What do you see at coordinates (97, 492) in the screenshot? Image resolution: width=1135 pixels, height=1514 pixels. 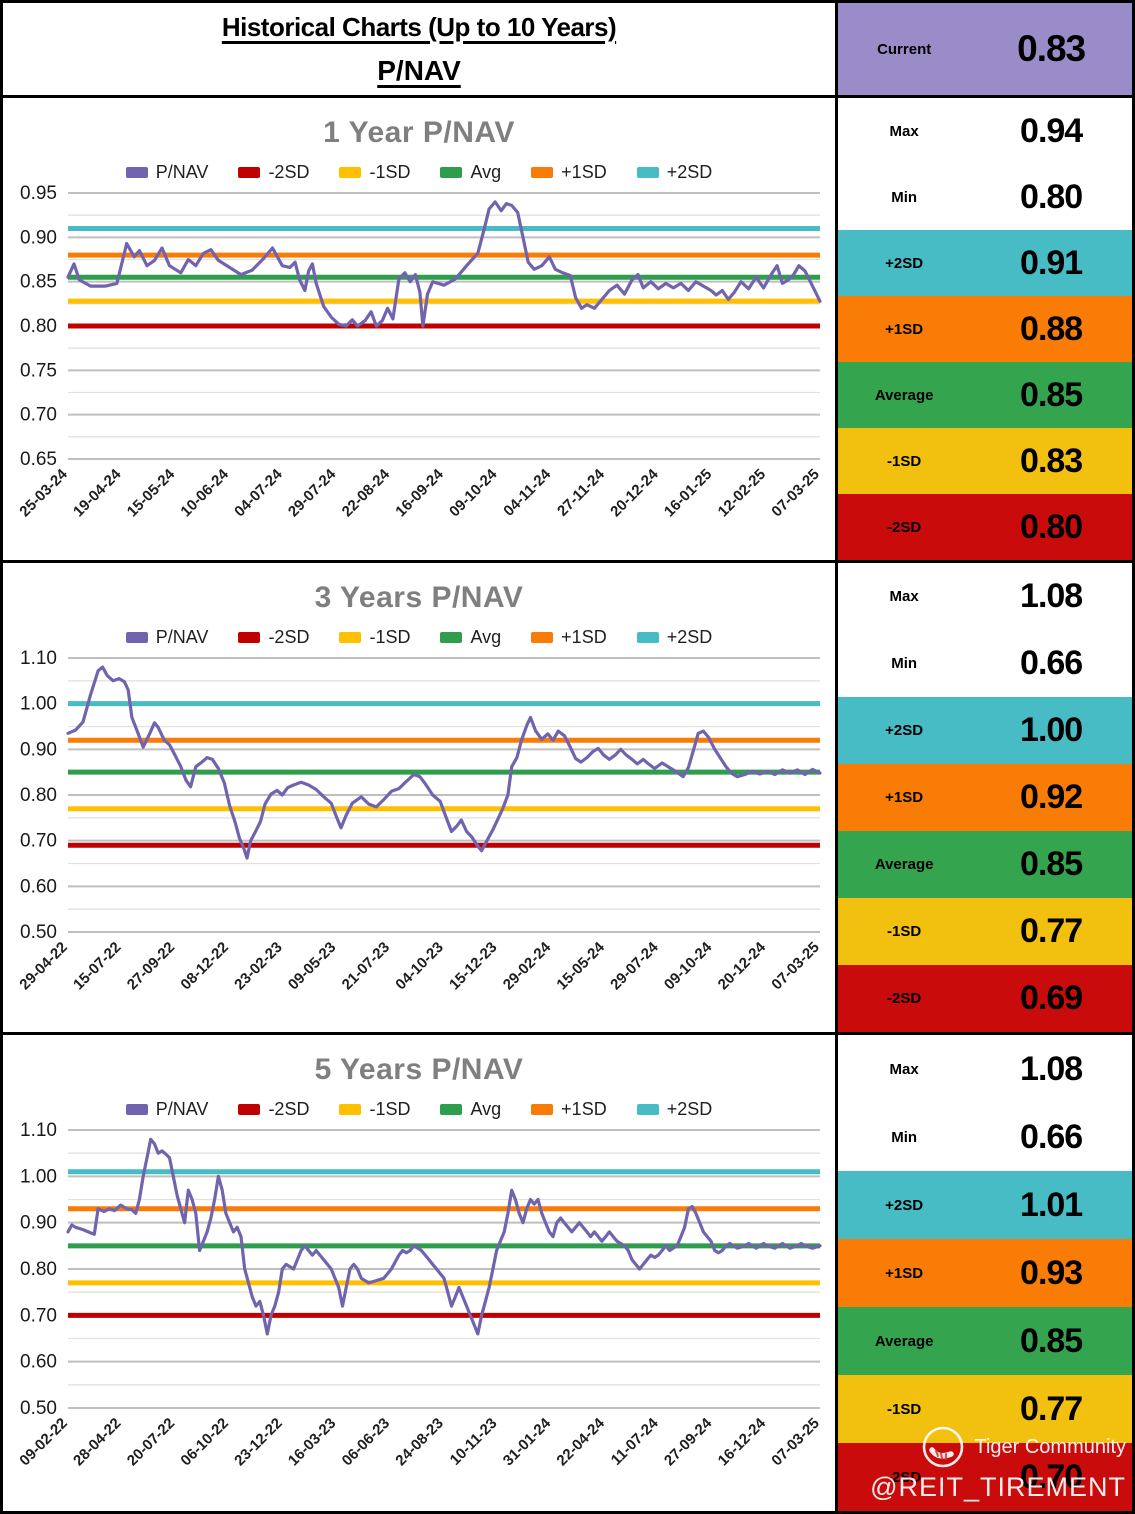 I see `svg-text: 19-04-24` at bounding box center [97, 492].